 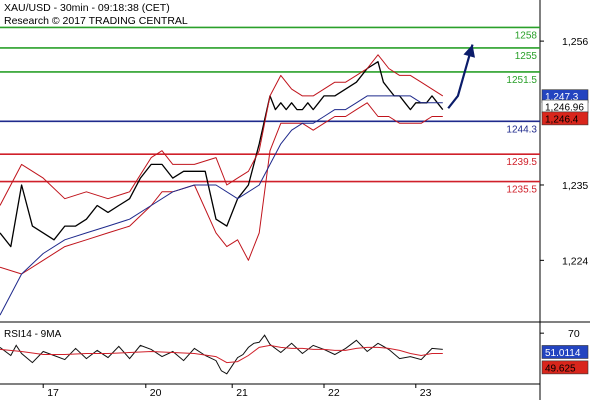 I want to click on level-label-4: 1239.5, so click(x=521, y=162).